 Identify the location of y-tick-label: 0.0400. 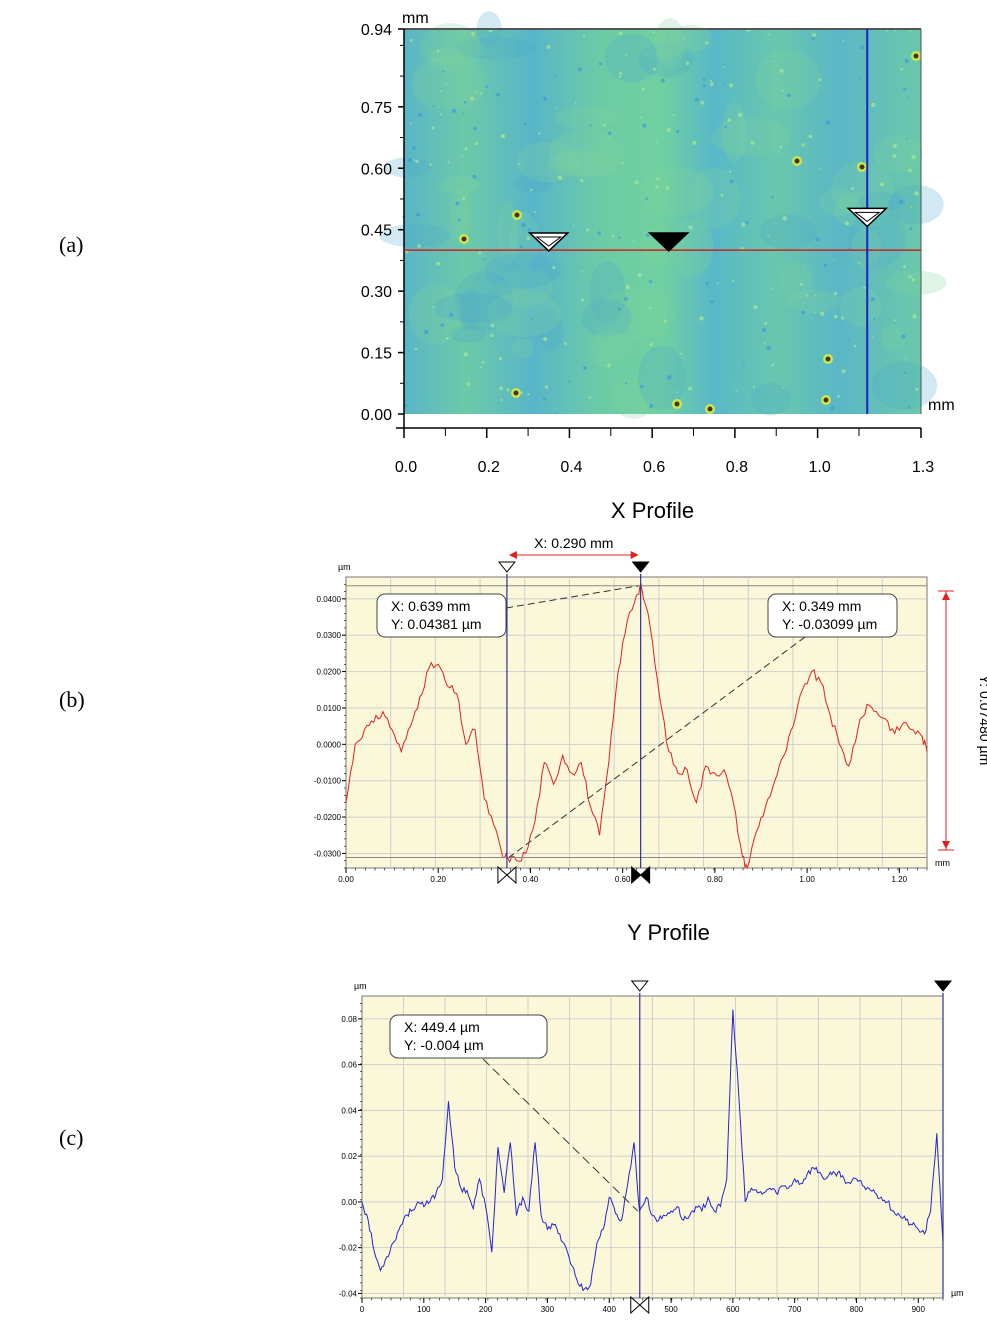
(329, 599).